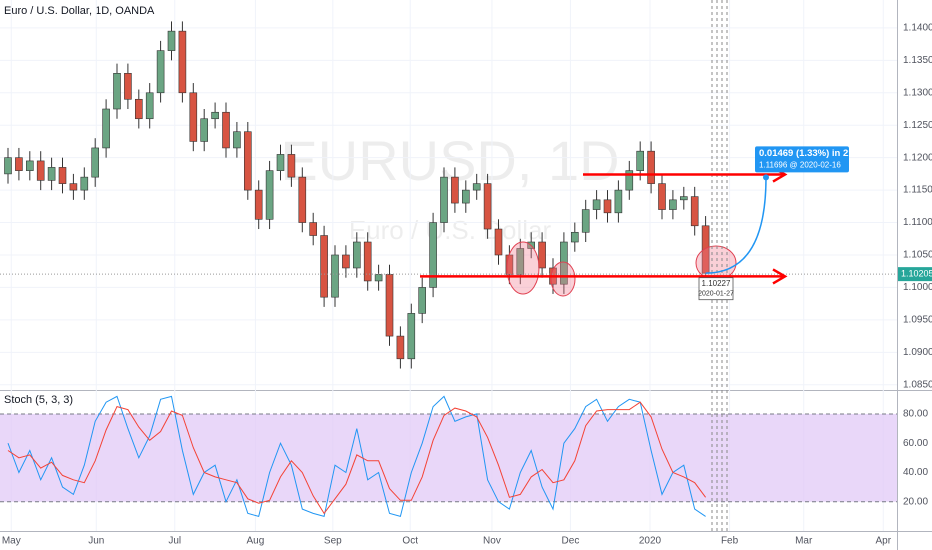 The height and width of the screenshot is (550, 932). Describe the element at coordinates (736, 225) in the screenshot. I see `projection-curve` at that location.